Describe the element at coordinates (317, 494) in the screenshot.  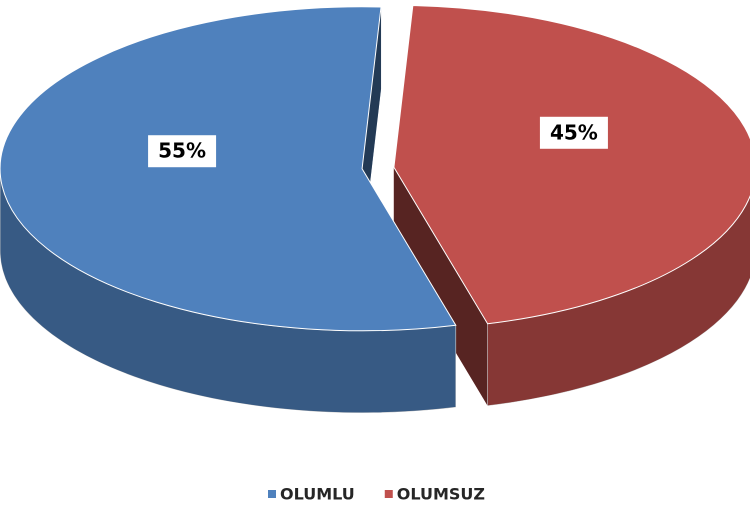
I see `legend-label: OLUMLU` at that location.